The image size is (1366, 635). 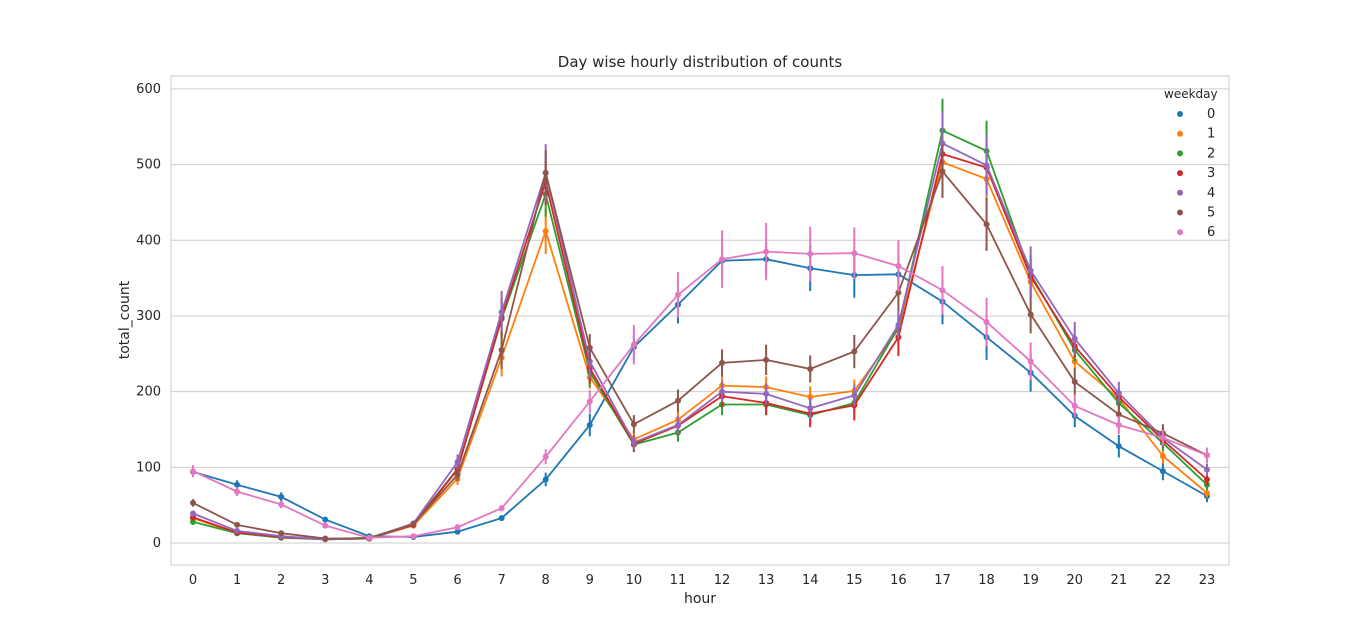 I want to click on x-tick-label: 12, so click(x=722, y=580).